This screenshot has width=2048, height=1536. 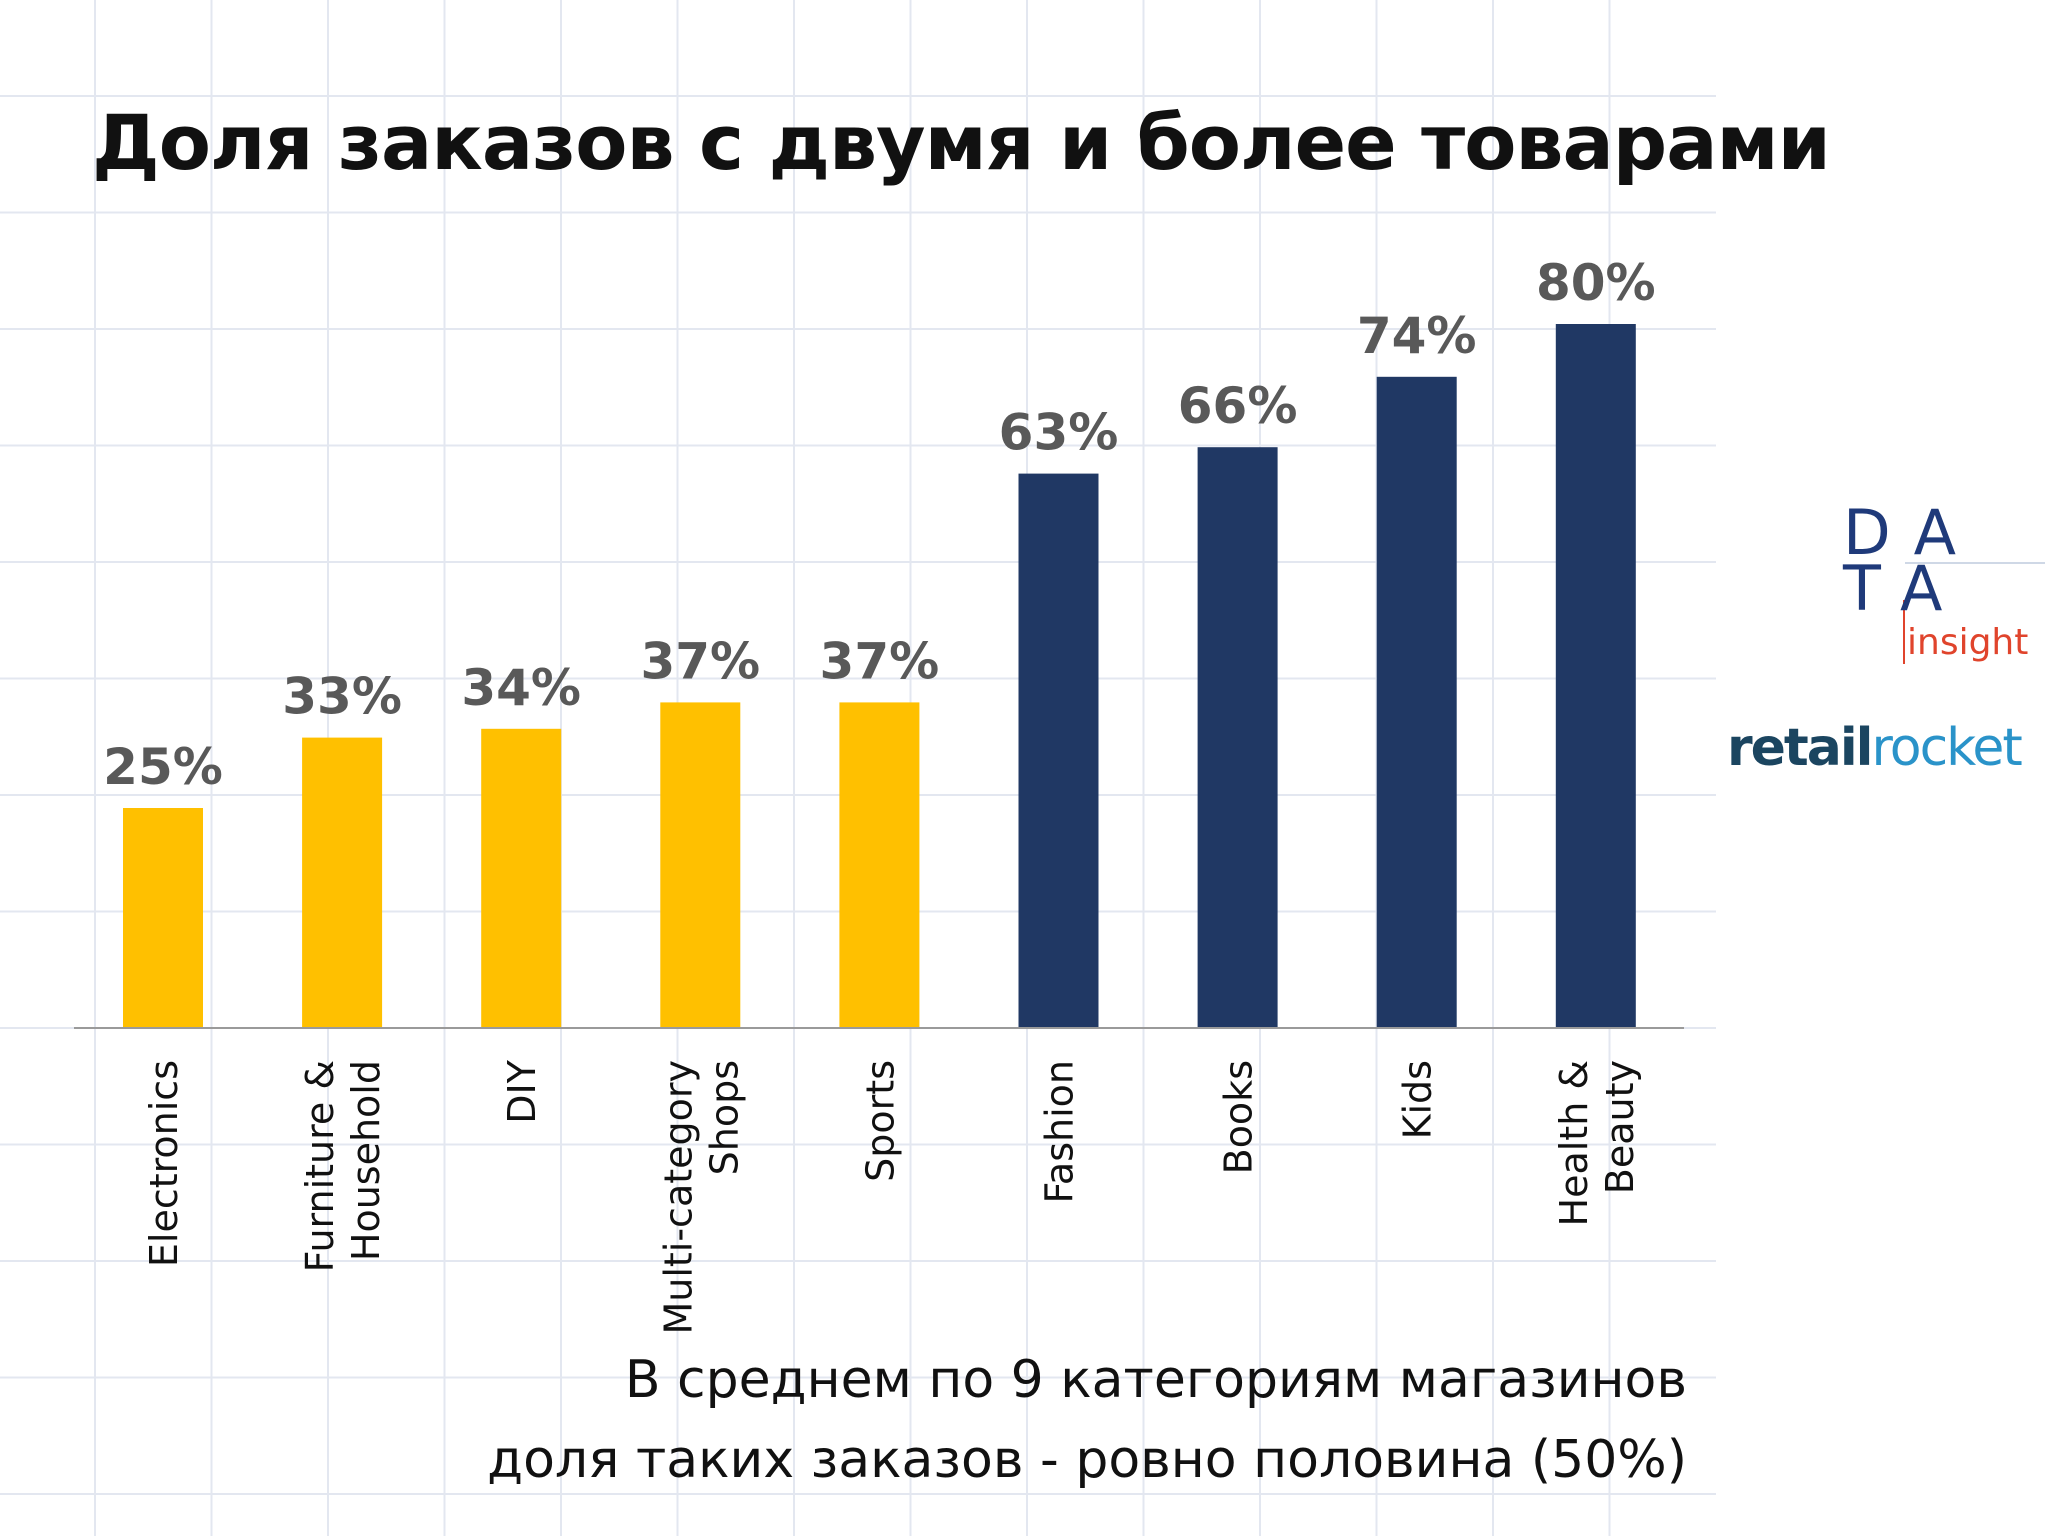 I want to click on category-label-4: Sports, so click(x=880, y=1121).